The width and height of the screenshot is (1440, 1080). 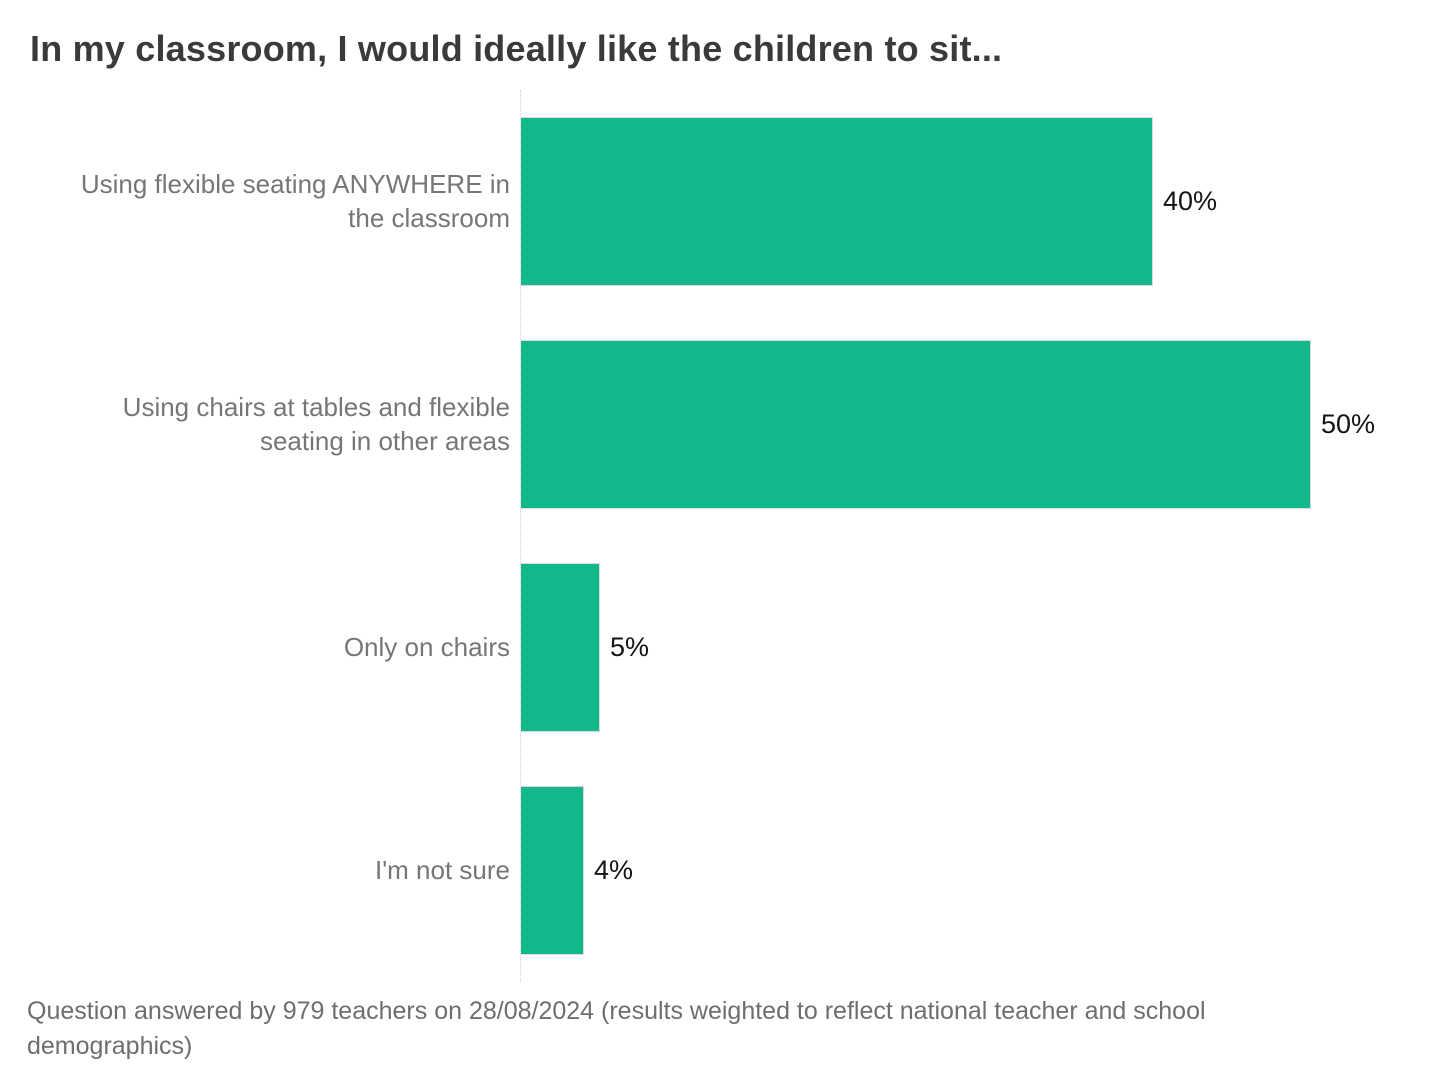 What do you see at coordinates (426, 646) in the screenshot?
I see `category-label: Only on chairs` at bounding box center [426, 646].